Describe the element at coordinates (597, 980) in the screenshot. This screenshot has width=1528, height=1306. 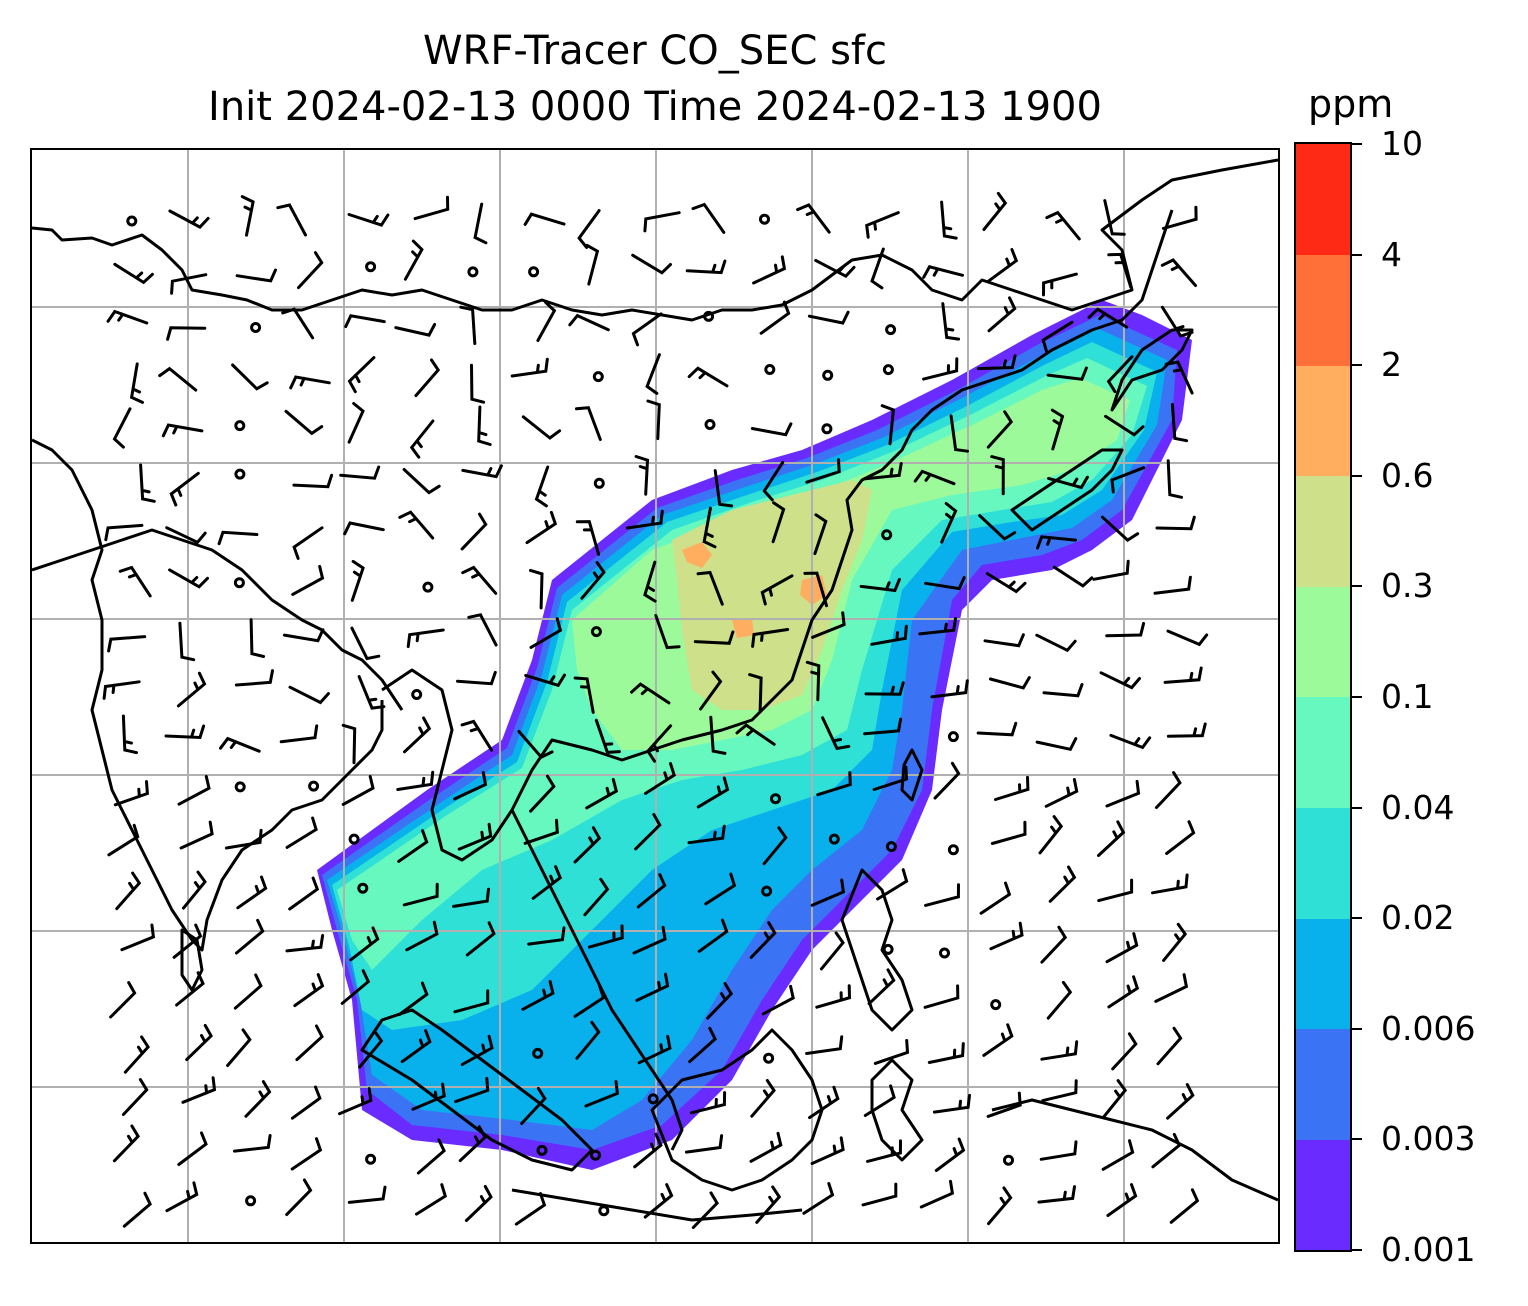
I see `coast-indochina` at that location.